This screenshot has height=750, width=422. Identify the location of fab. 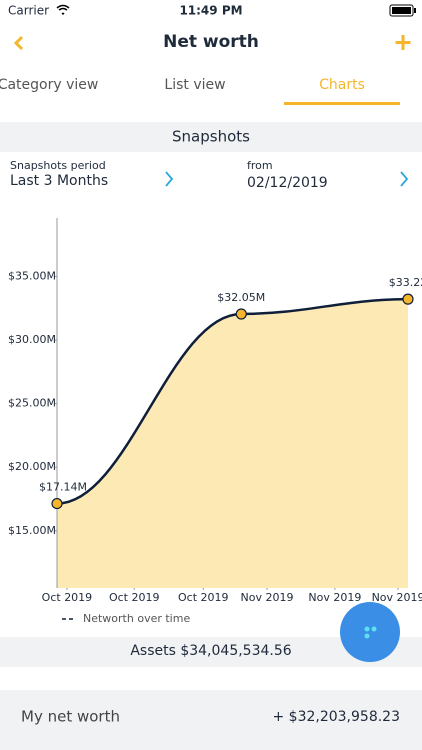
(370, 632).